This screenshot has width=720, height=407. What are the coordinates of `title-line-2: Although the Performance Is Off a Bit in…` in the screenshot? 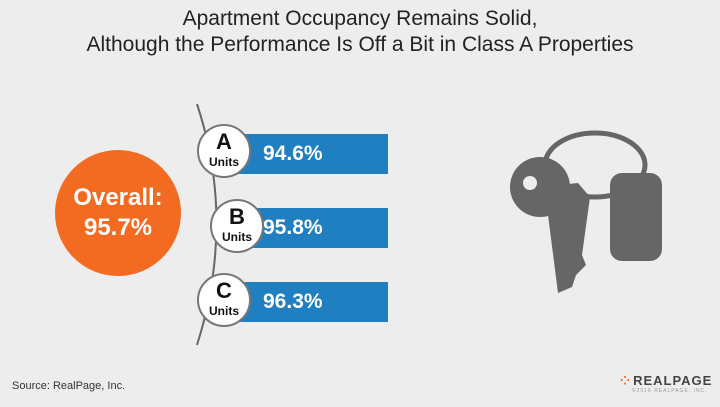 It's located at (360, 44).